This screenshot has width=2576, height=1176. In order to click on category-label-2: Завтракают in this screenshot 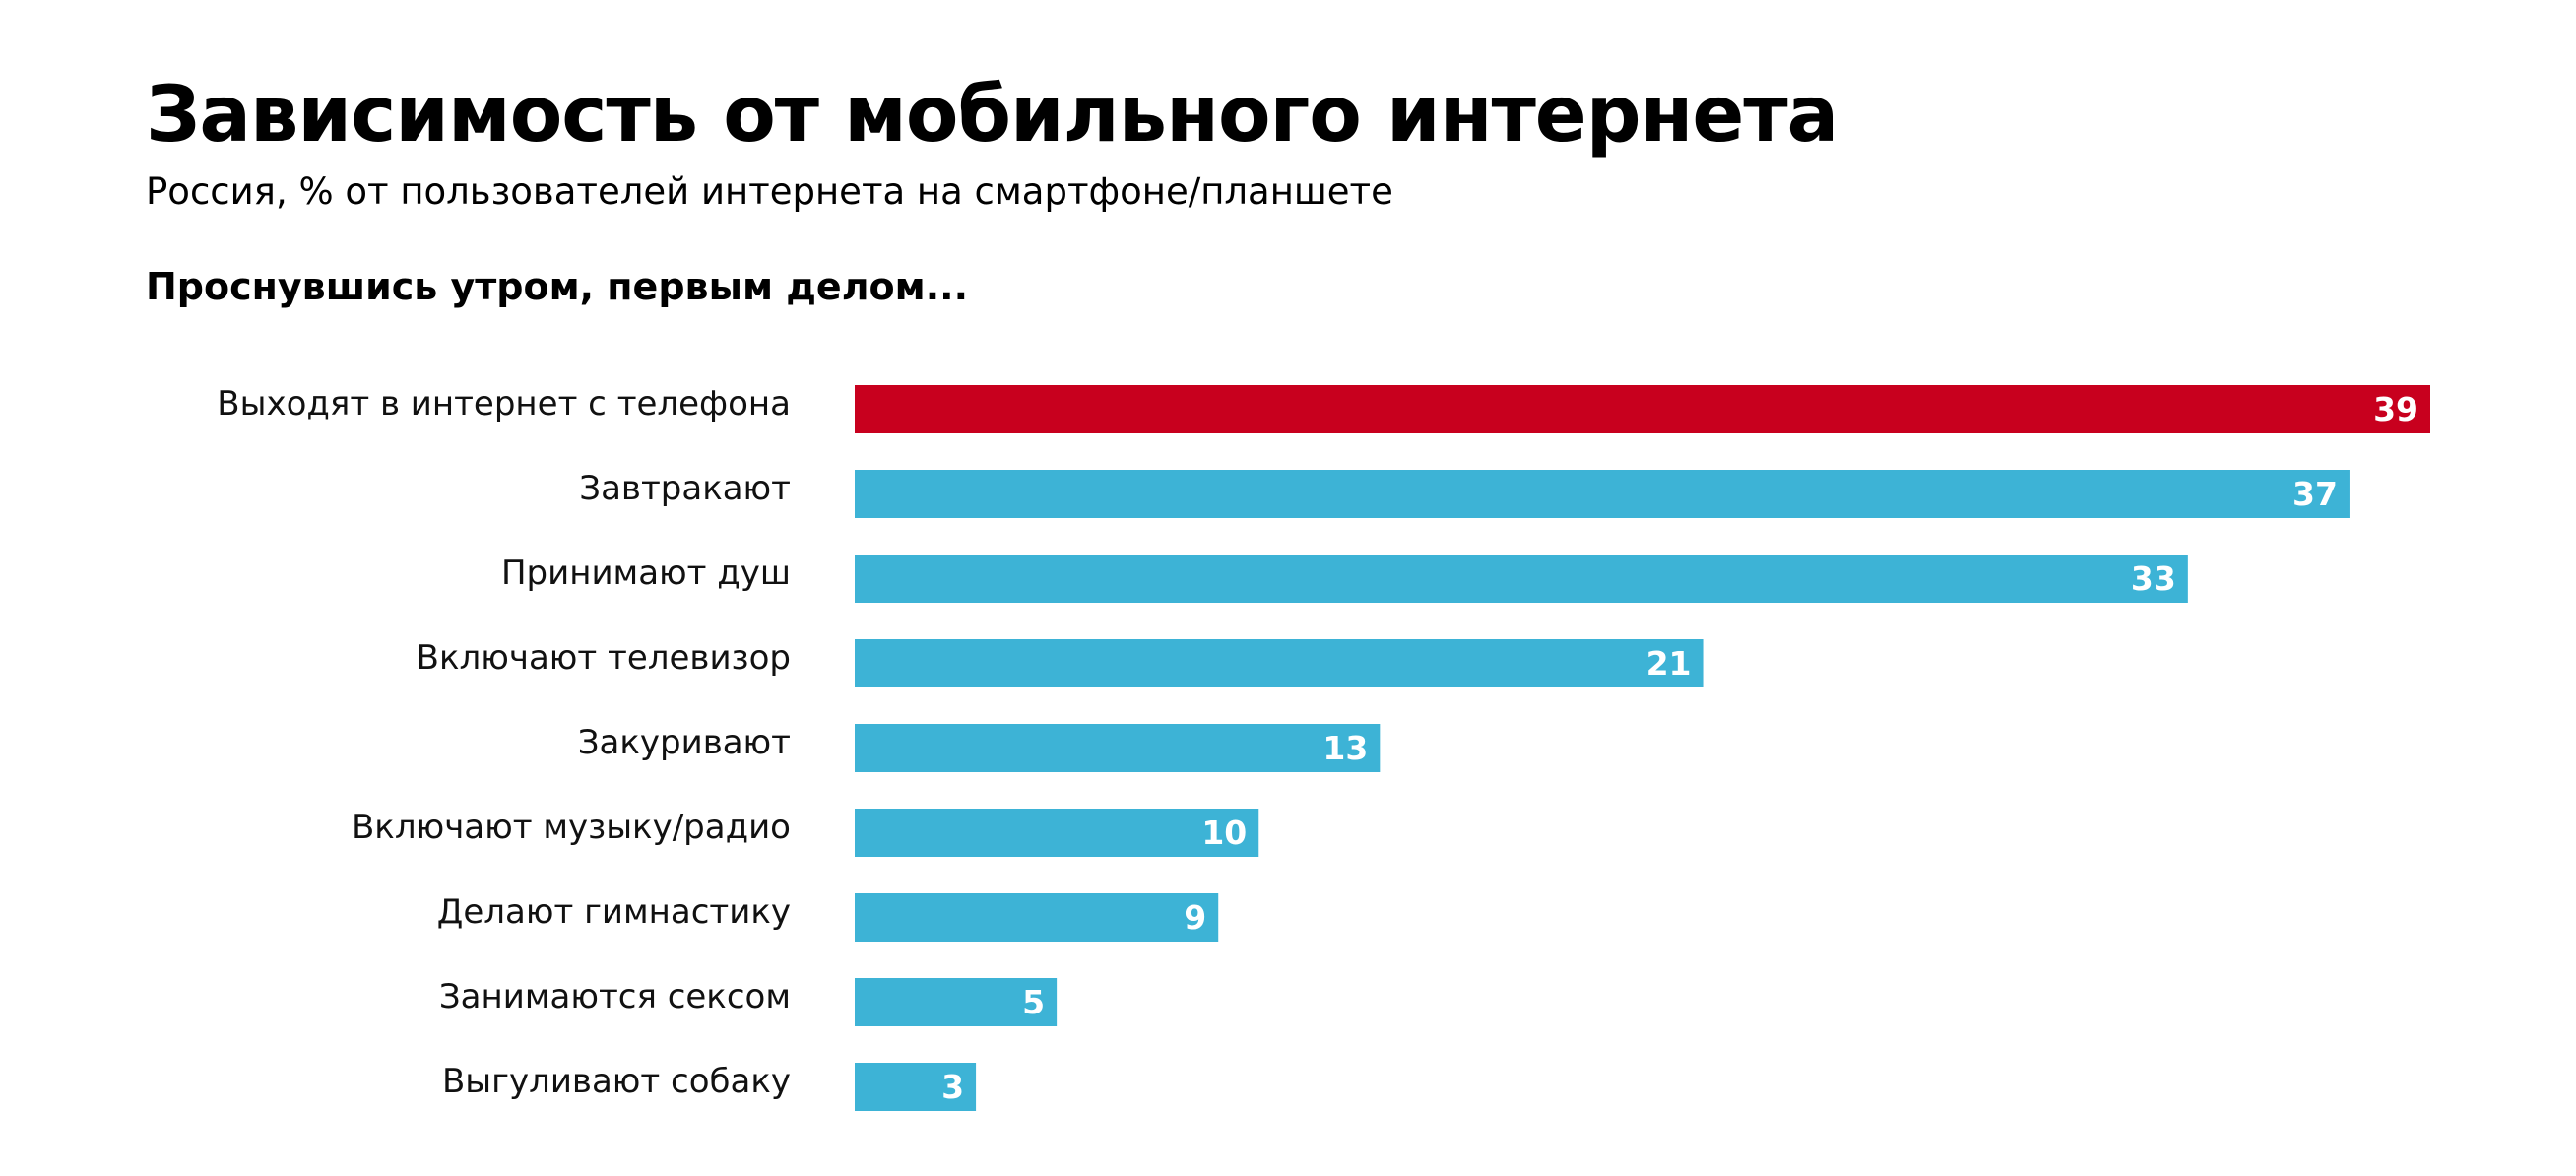, I will do `click(685, 489)`.